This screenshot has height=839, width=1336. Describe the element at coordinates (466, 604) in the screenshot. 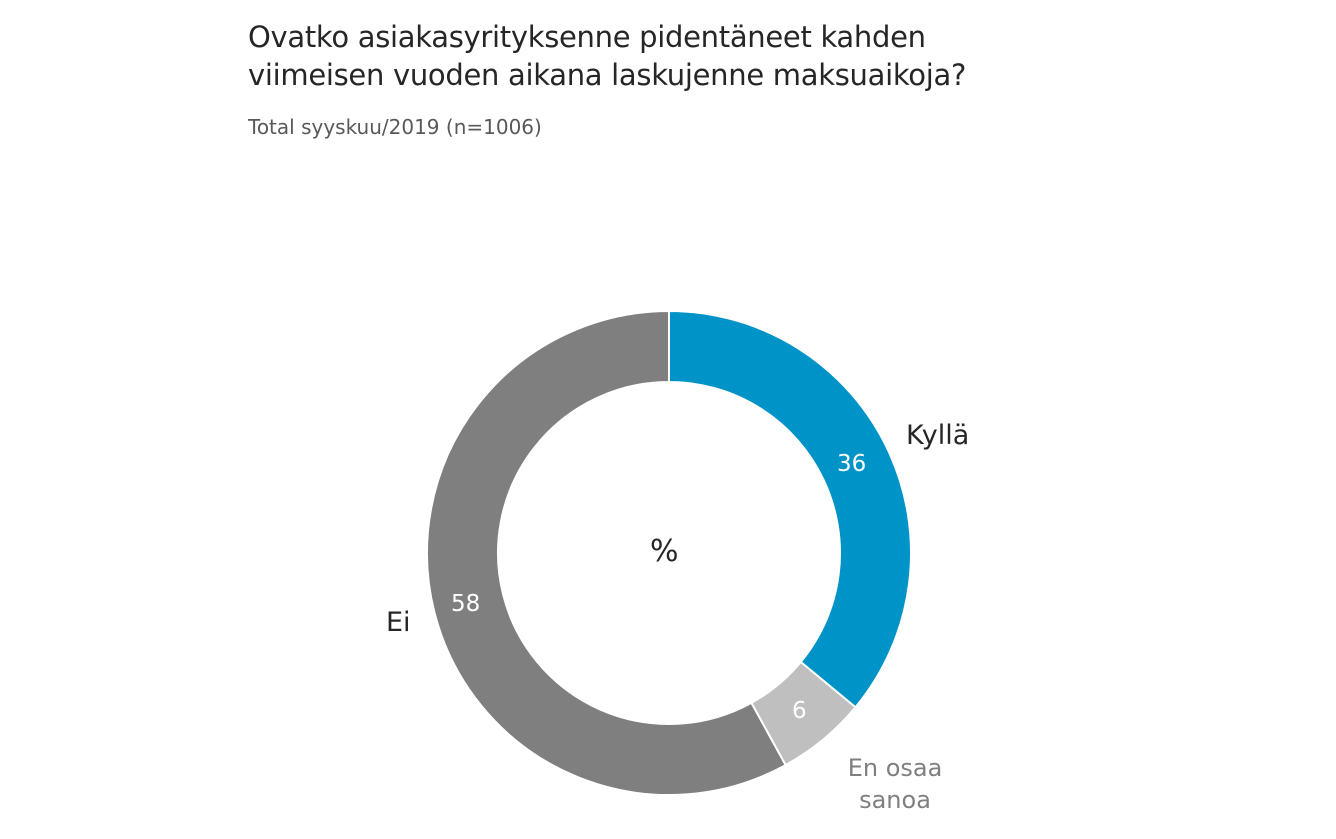

I see `value-label-ei: 58` at that location.